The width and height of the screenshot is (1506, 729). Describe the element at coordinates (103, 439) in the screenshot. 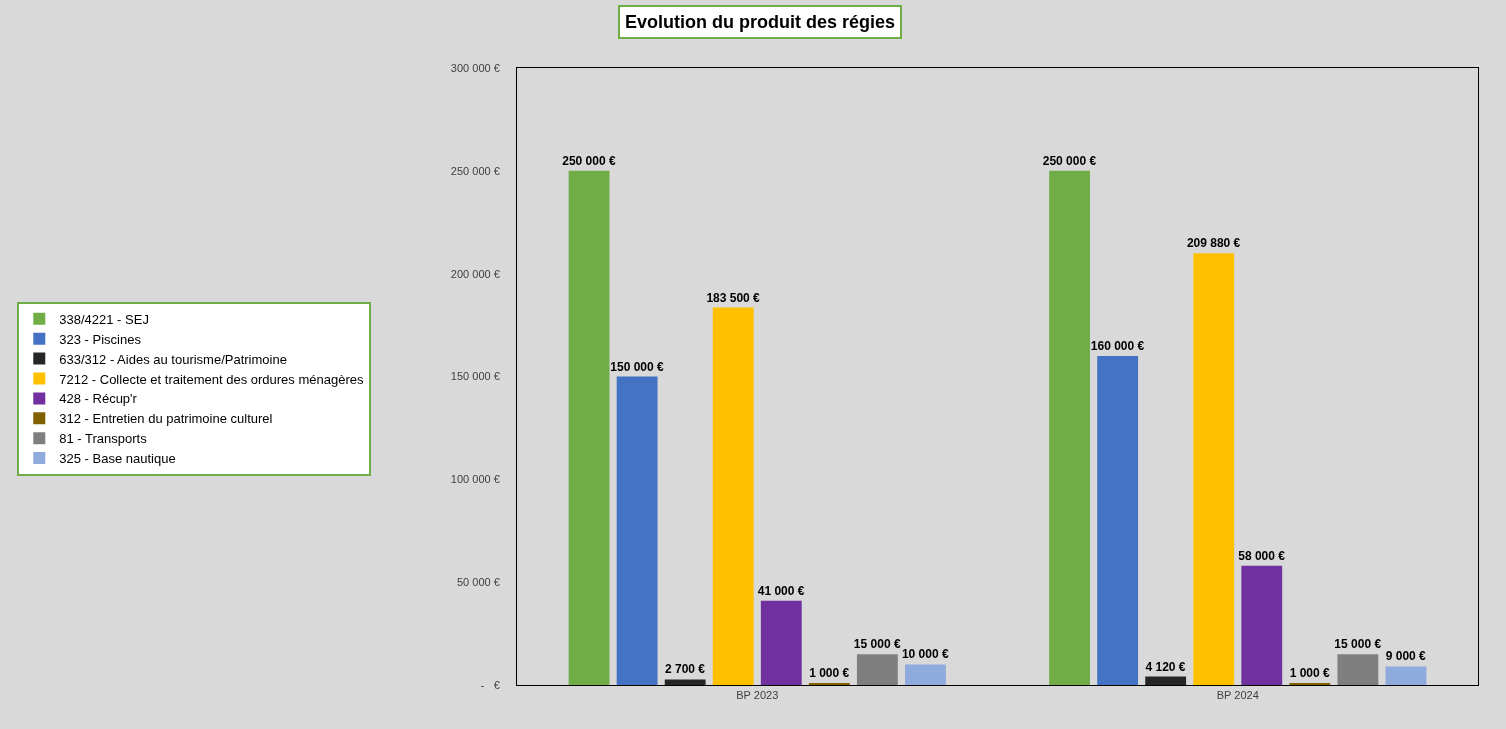

I see `legend-label: 81 - Transports` at that location.